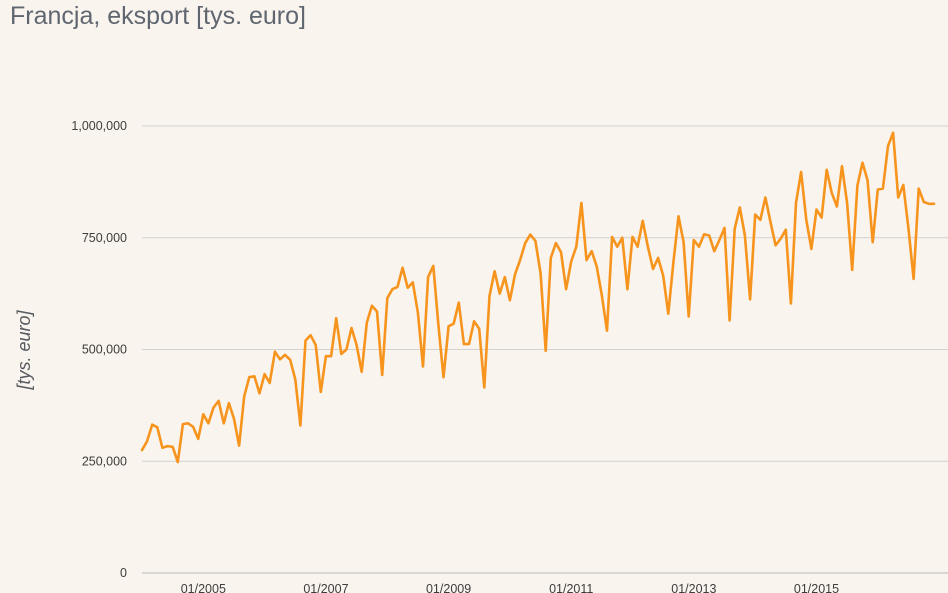 Image resolution: width=948 pixels, height=593 pixels. Describe the element at coordinates (123, 573) in the screenshot. I see `y-tick-label: 0` at that location.